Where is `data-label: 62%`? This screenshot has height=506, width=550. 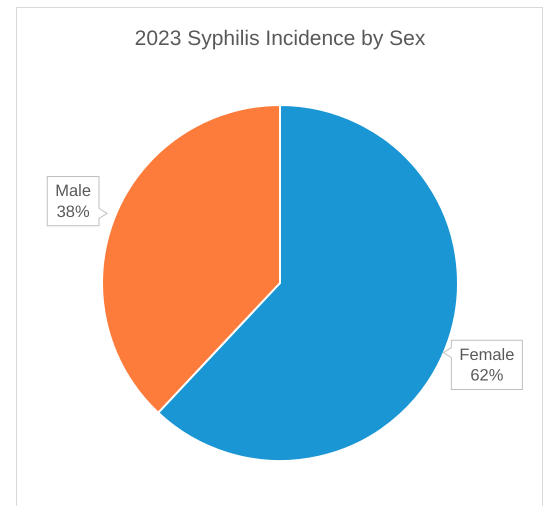
data-label: 62% is located at coordinates (487, 375).